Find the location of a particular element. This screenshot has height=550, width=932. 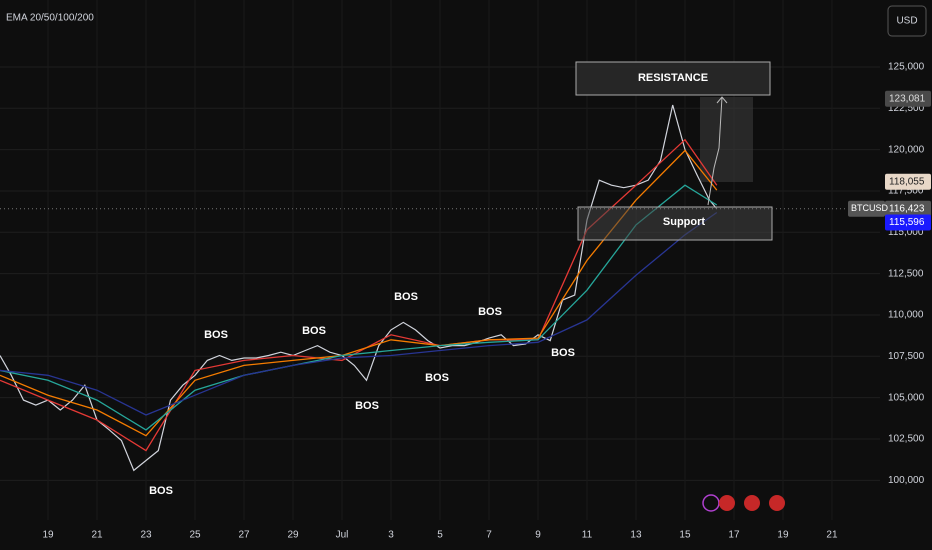

x-tick-label: 27 is located at coordinates (244, 535).